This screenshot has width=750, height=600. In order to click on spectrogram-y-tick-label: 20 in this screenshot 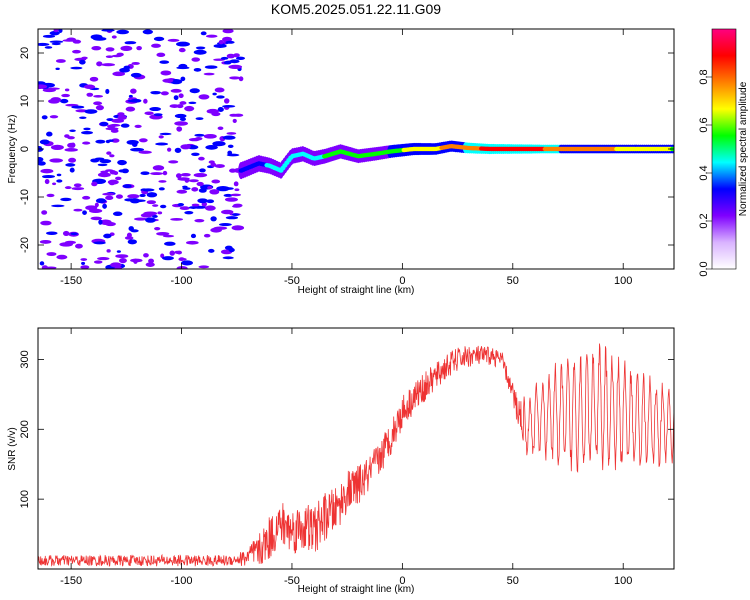, I will do `click(25, 53)`.